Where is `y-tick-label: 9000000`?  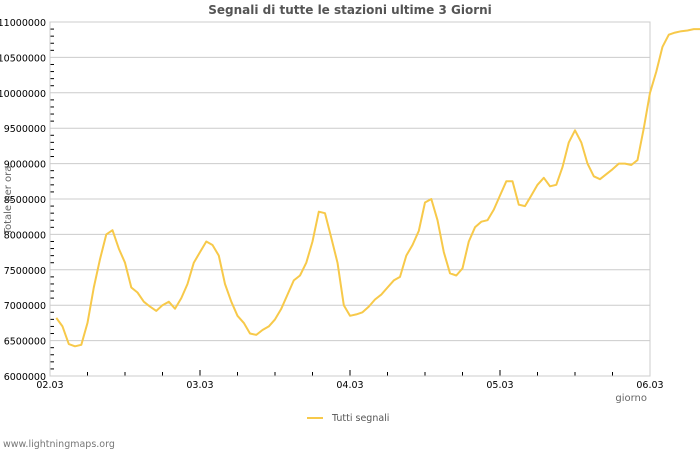 y-tick-label: 9000000 is located at coordinates (25, 165).